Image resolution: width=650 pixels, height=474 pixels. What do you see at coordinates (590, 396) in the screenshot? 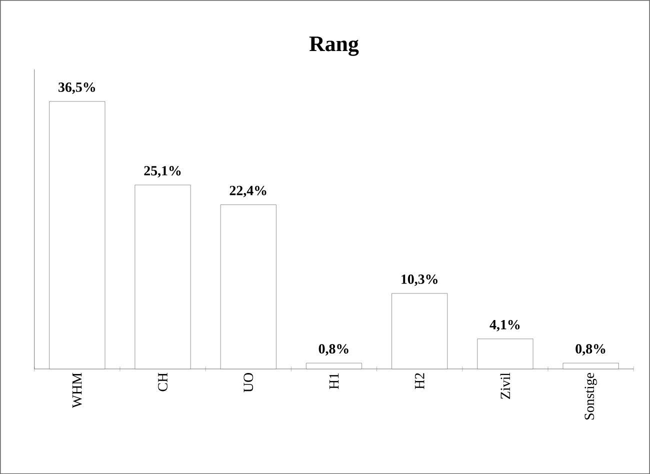
I see `x-tick-label: Sonstige` at bounding box center [590, 396].